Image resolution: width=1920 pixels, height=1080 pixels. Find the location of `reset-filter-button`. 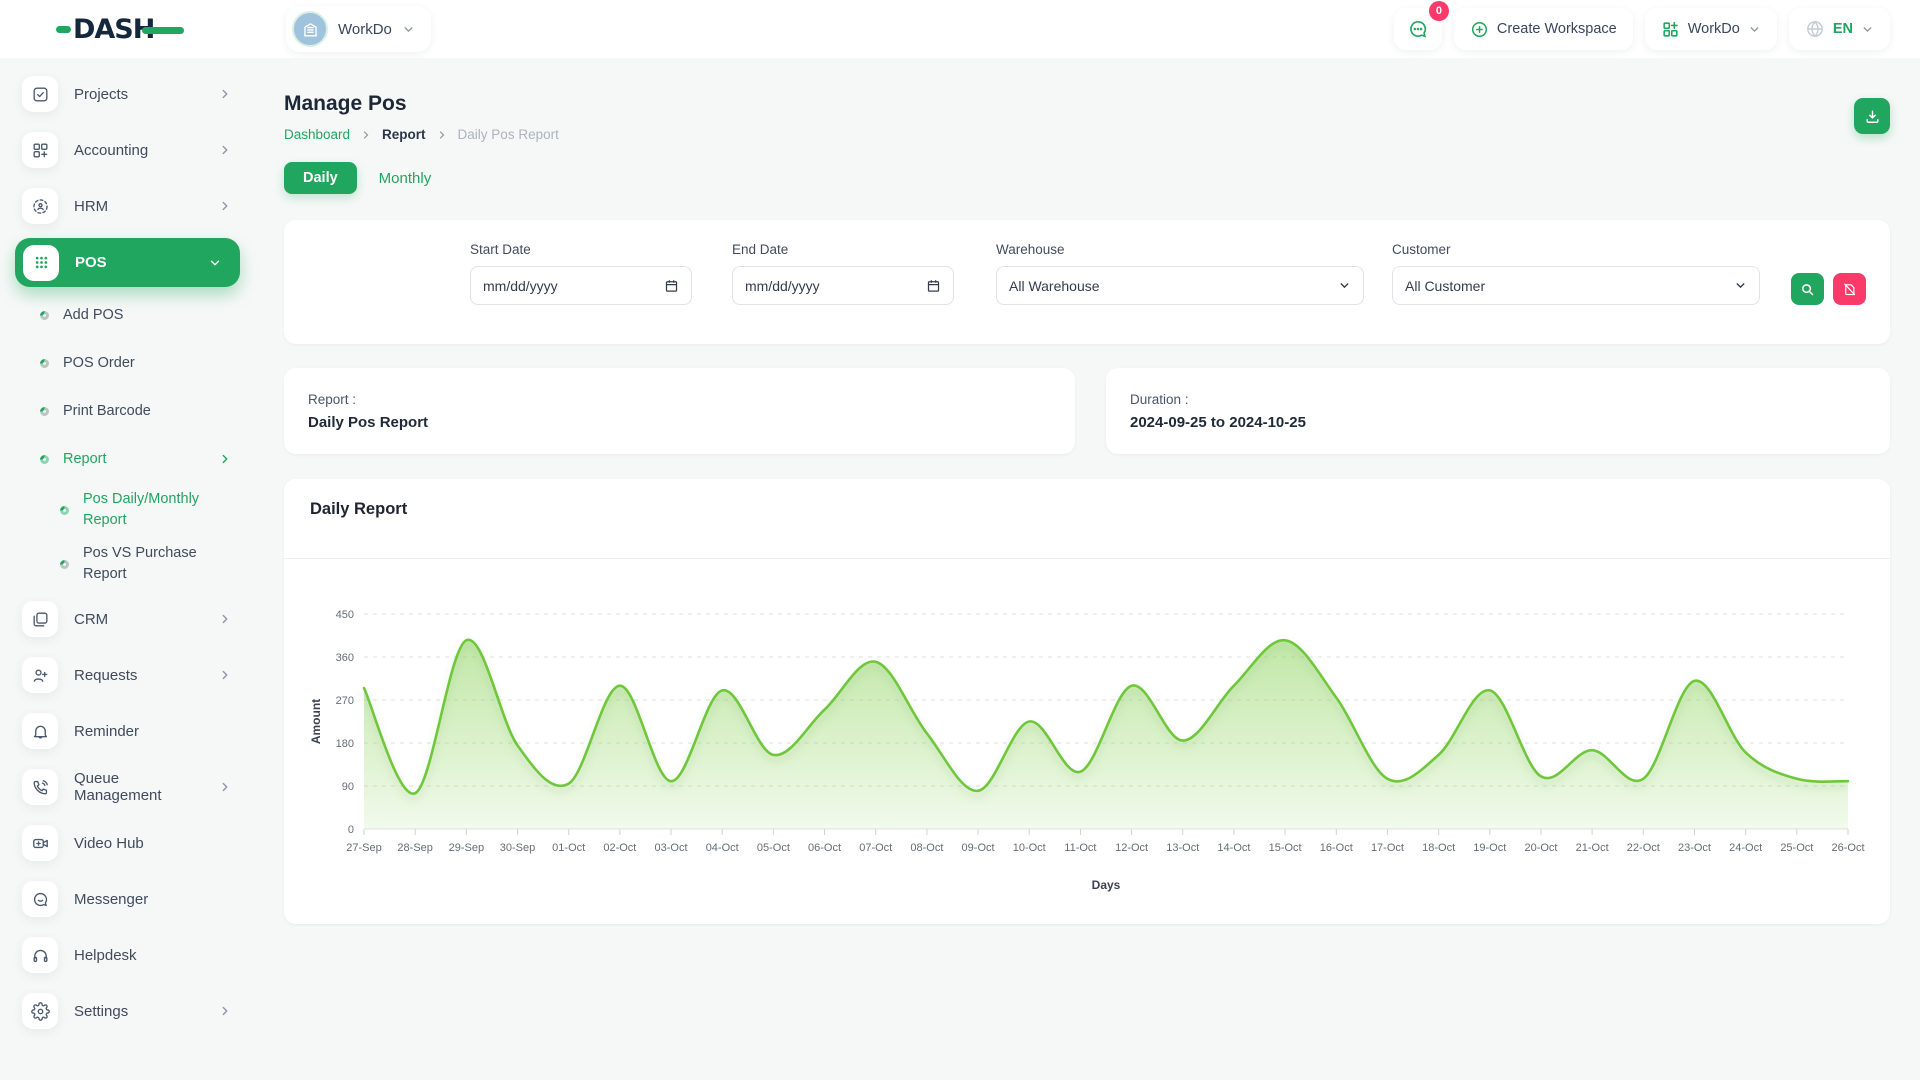

reset-filter-button is located at coordinates (1849, 289).